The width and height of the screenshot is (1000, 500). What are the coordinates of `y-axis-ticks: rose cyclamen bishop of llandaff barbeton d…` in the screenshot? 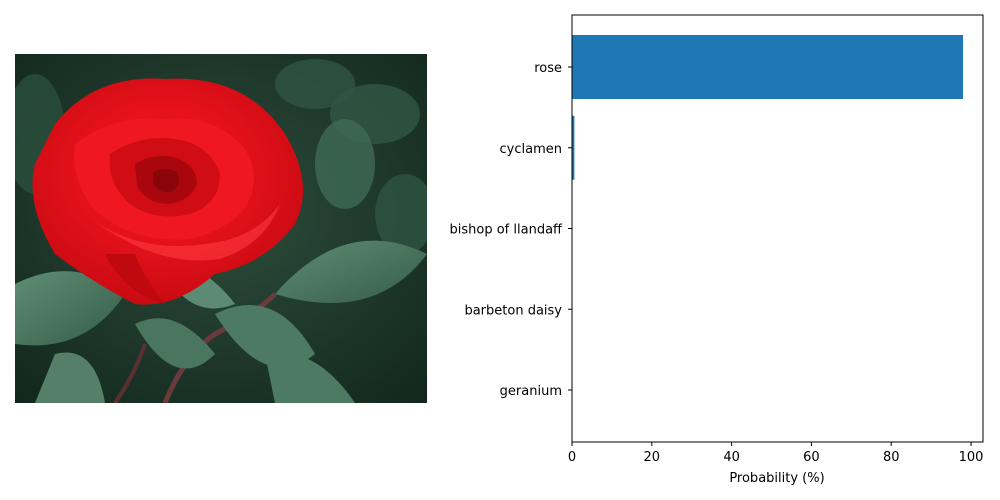 It's located at (511, 230).